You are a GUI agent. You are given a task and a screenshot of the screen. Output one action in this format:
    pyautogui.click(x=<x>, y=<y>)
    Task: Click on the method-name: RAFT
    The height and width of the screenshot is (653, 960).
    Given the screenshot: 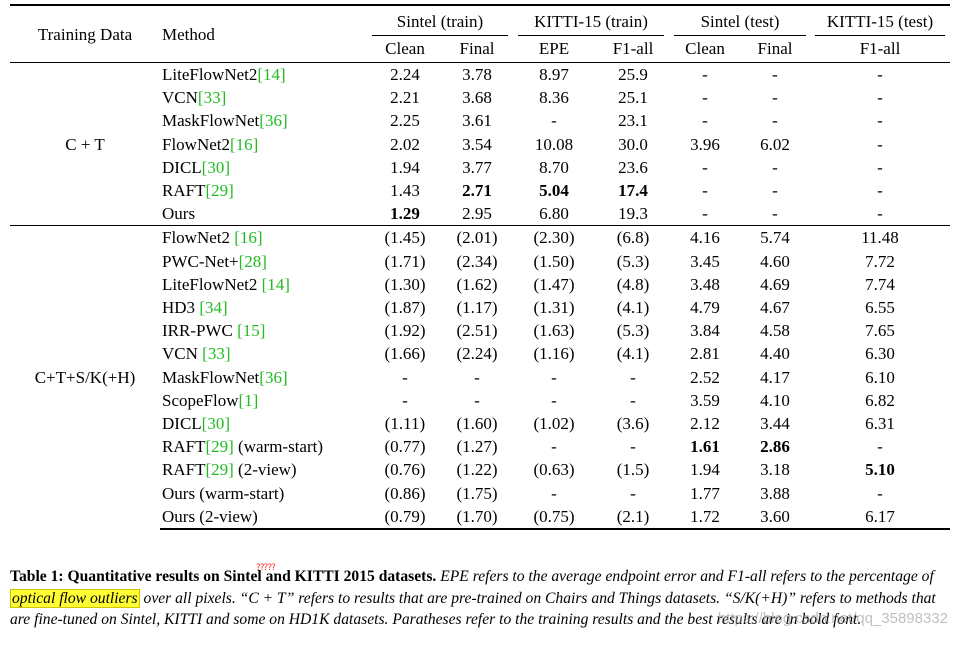 What is the action you would take?
    pyautogui.click(x=184, y=447)
    